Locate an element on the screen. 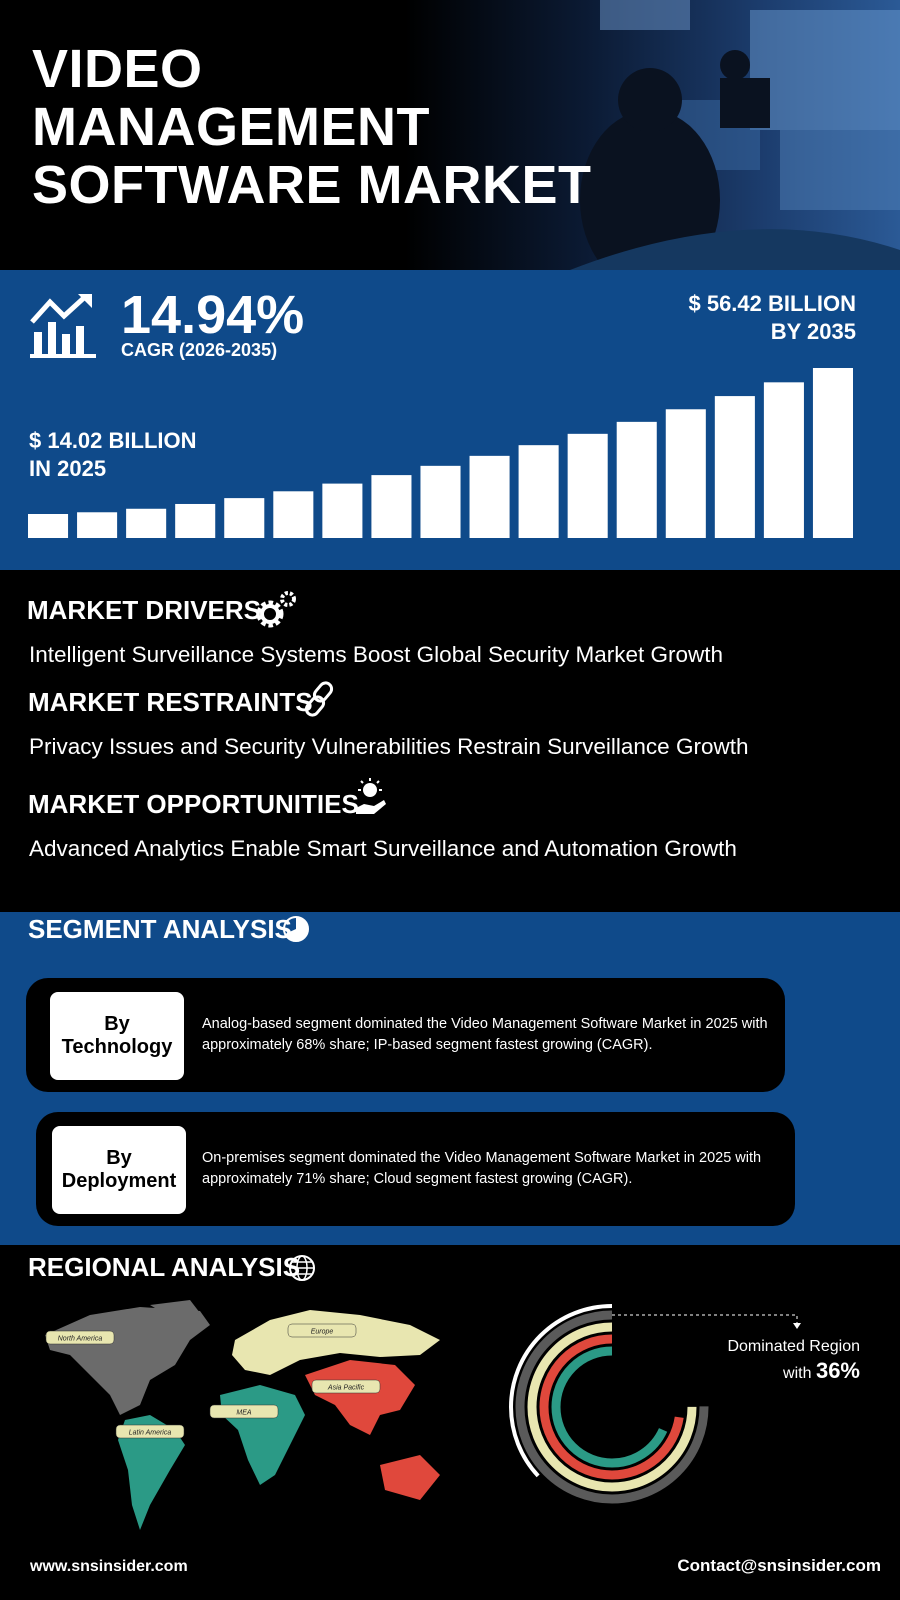 Image resolution: width=900 pixels, height=1600 pixels. leader-line is located at coordinates (705, 1319).